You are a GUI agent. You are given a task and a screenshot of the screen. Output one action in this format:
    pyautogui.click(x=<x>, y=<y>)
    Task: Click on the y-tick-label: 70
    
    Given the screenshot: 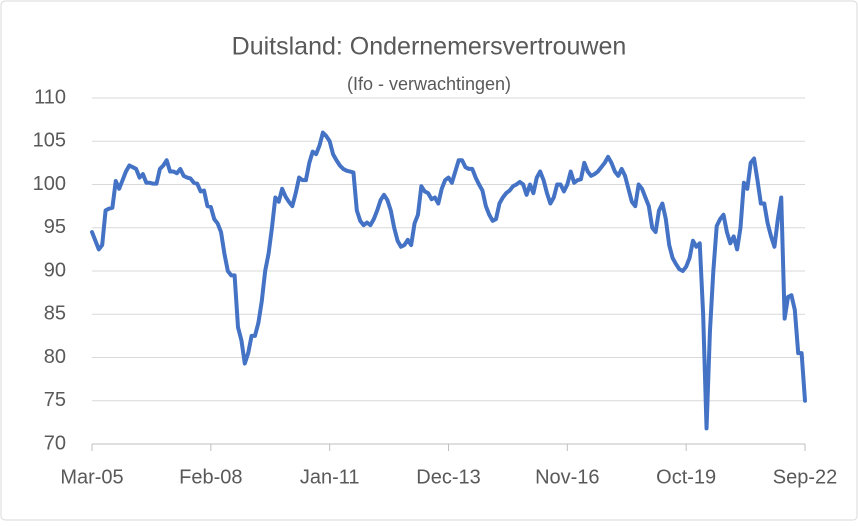 What is the action you would take?
    pyautogui.click(x=55, y=443)
    